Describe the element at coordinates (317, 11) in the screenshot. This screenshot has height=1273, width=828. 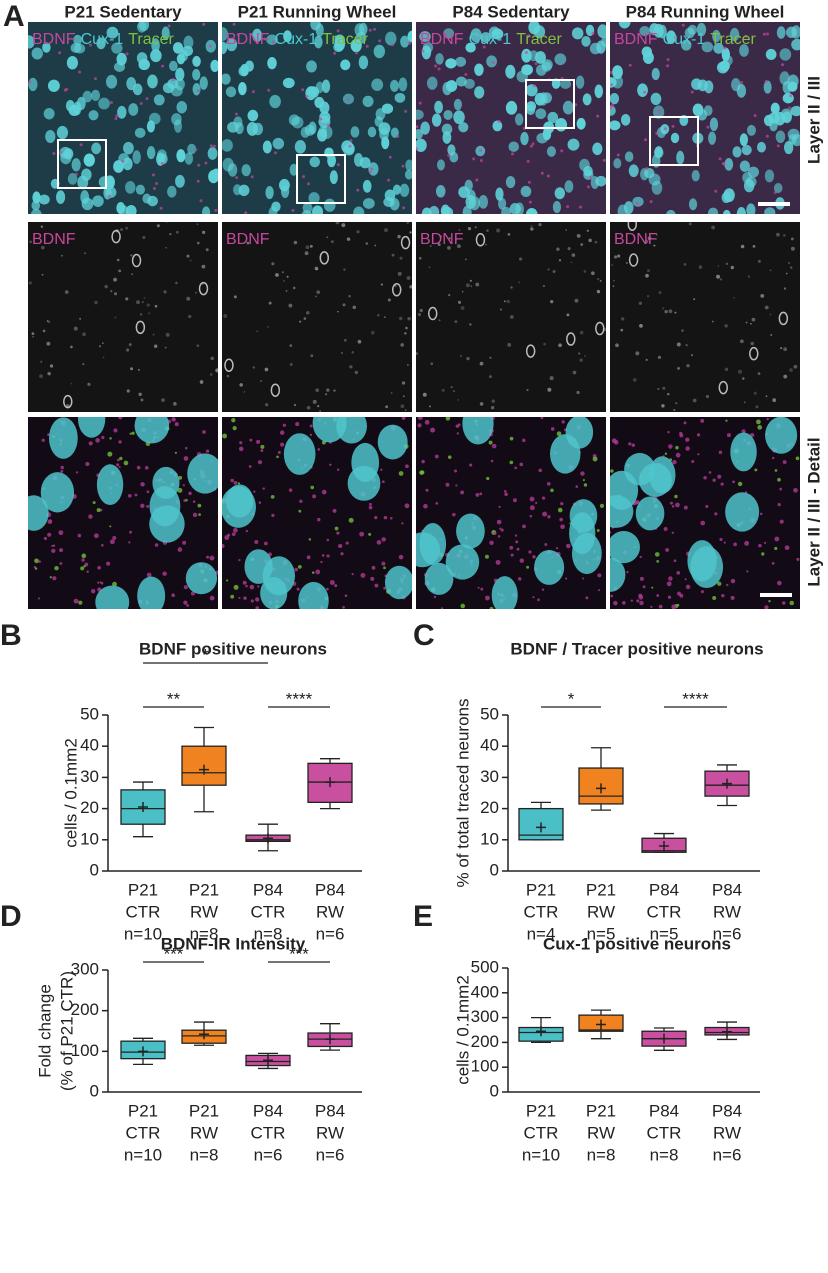
I see `column-title: P21 Running Wheel` at that location.